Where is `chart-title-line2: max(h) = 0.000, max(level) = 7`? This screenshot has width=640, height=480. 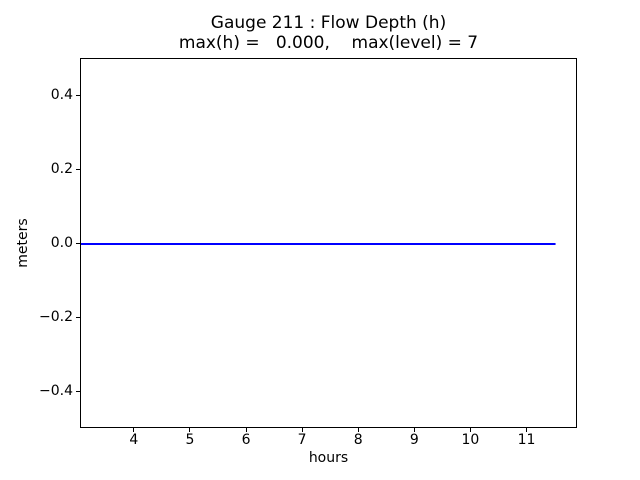
chart-title-line2: max(h) = 0.000, max(level) = 7 is located at coordinates (328, 43).